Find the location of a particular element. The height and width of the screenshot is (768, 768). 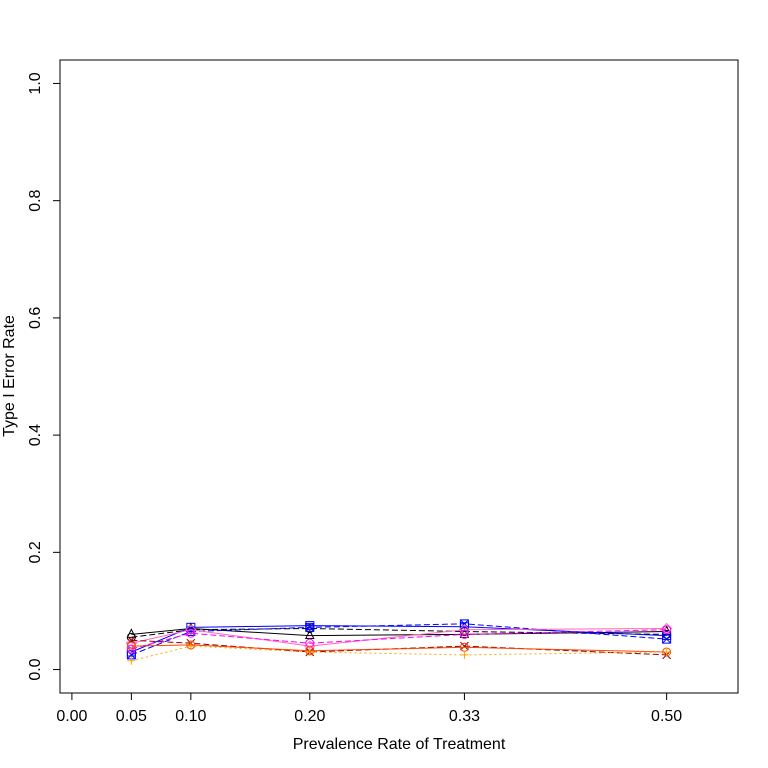

series-layer is located at coordinates (399, 642).